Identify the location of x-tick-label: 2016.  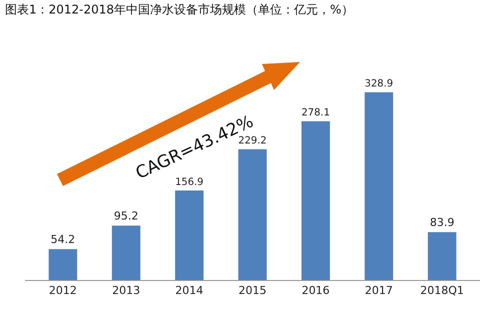
(316, 291).